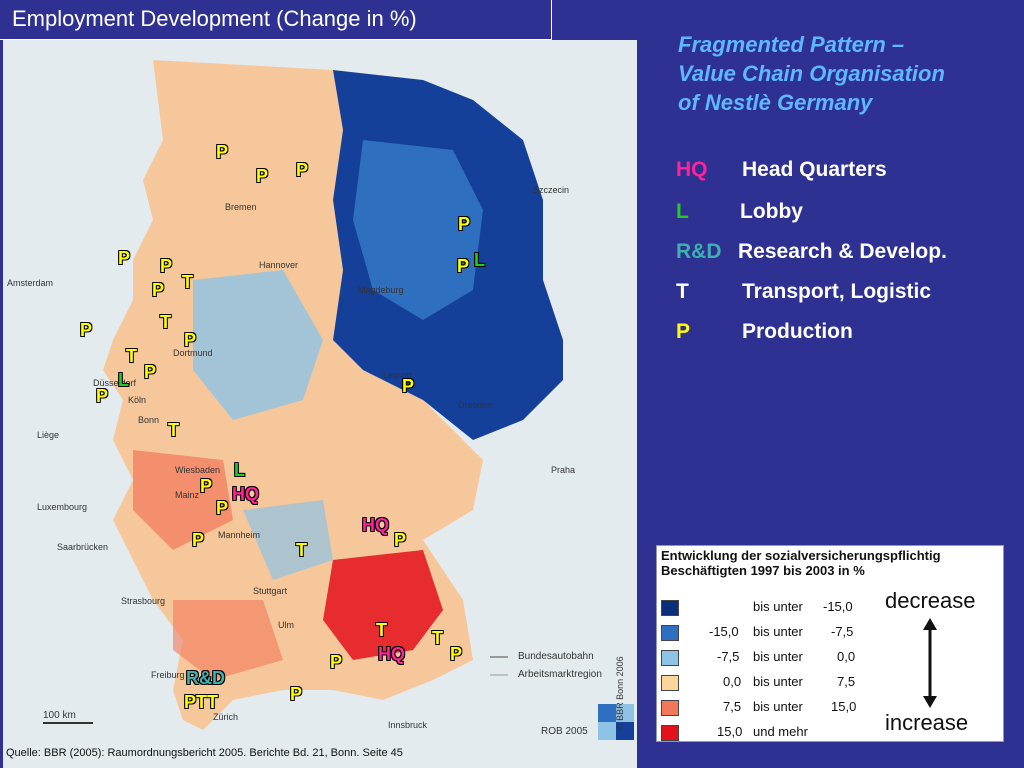  Describe the element at coordinates (804, 291) in the screenshot. I see `legend-transport: T Transport, Logistic` at that location.